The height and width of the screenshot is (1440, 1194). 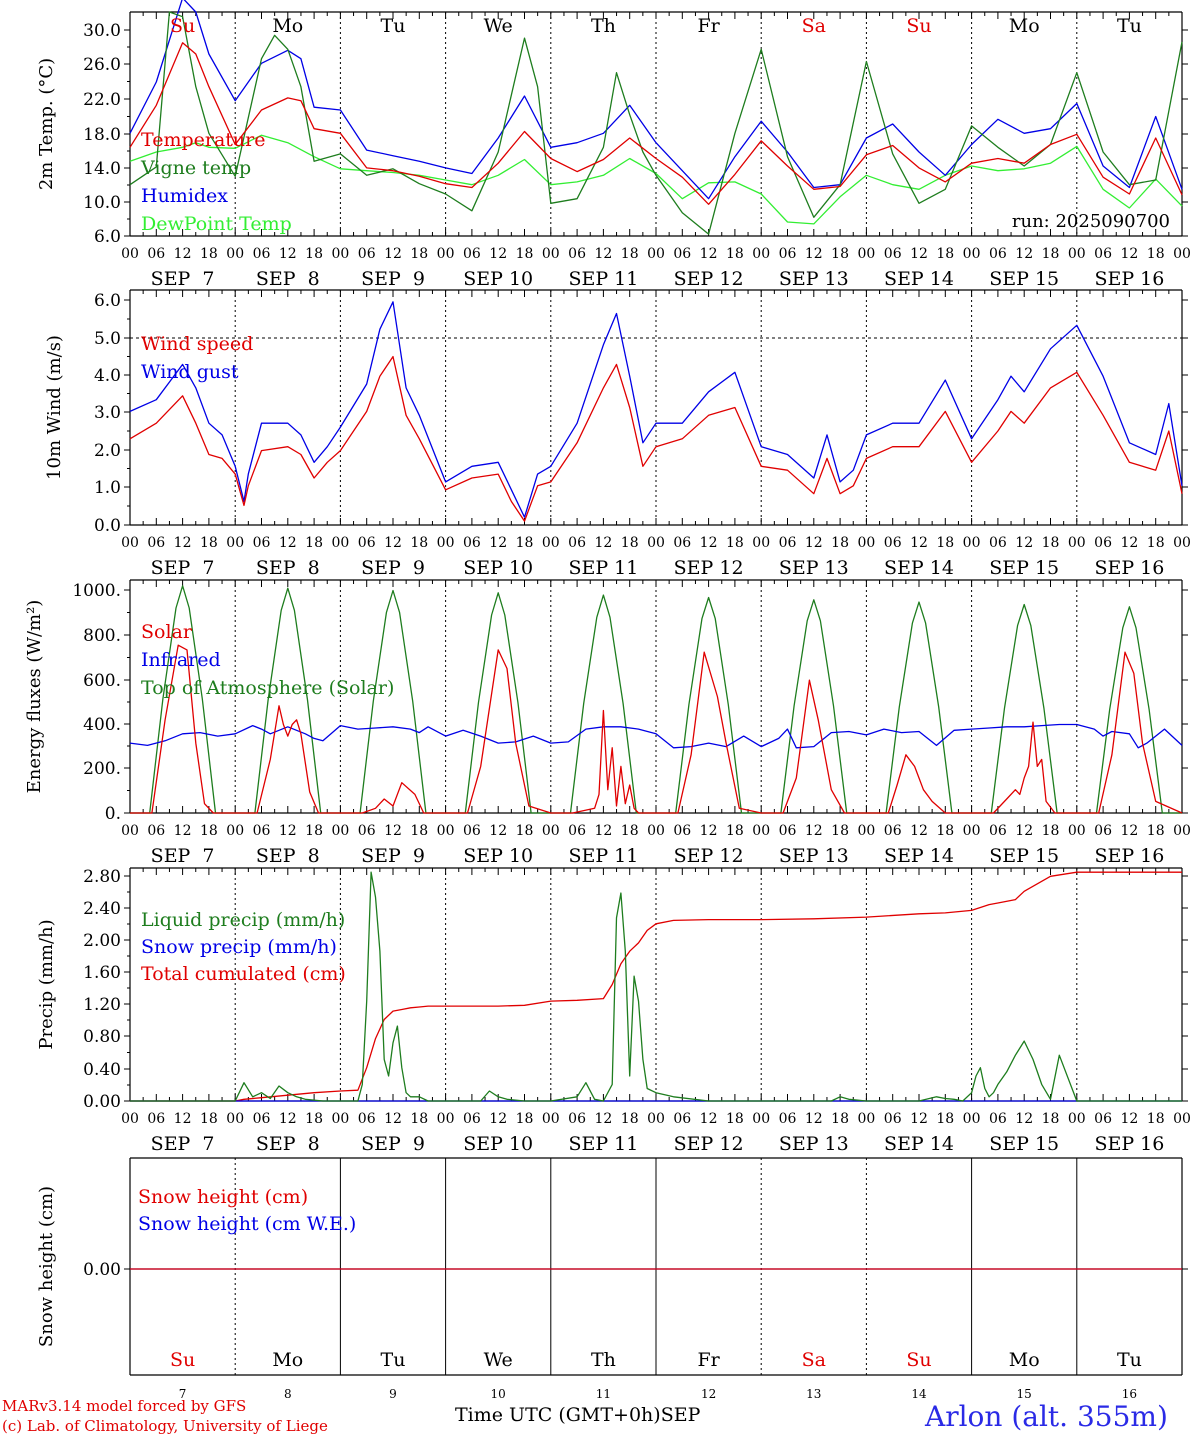 I want to click on legend-entry: Wind speed, so click(x=197, y=344).